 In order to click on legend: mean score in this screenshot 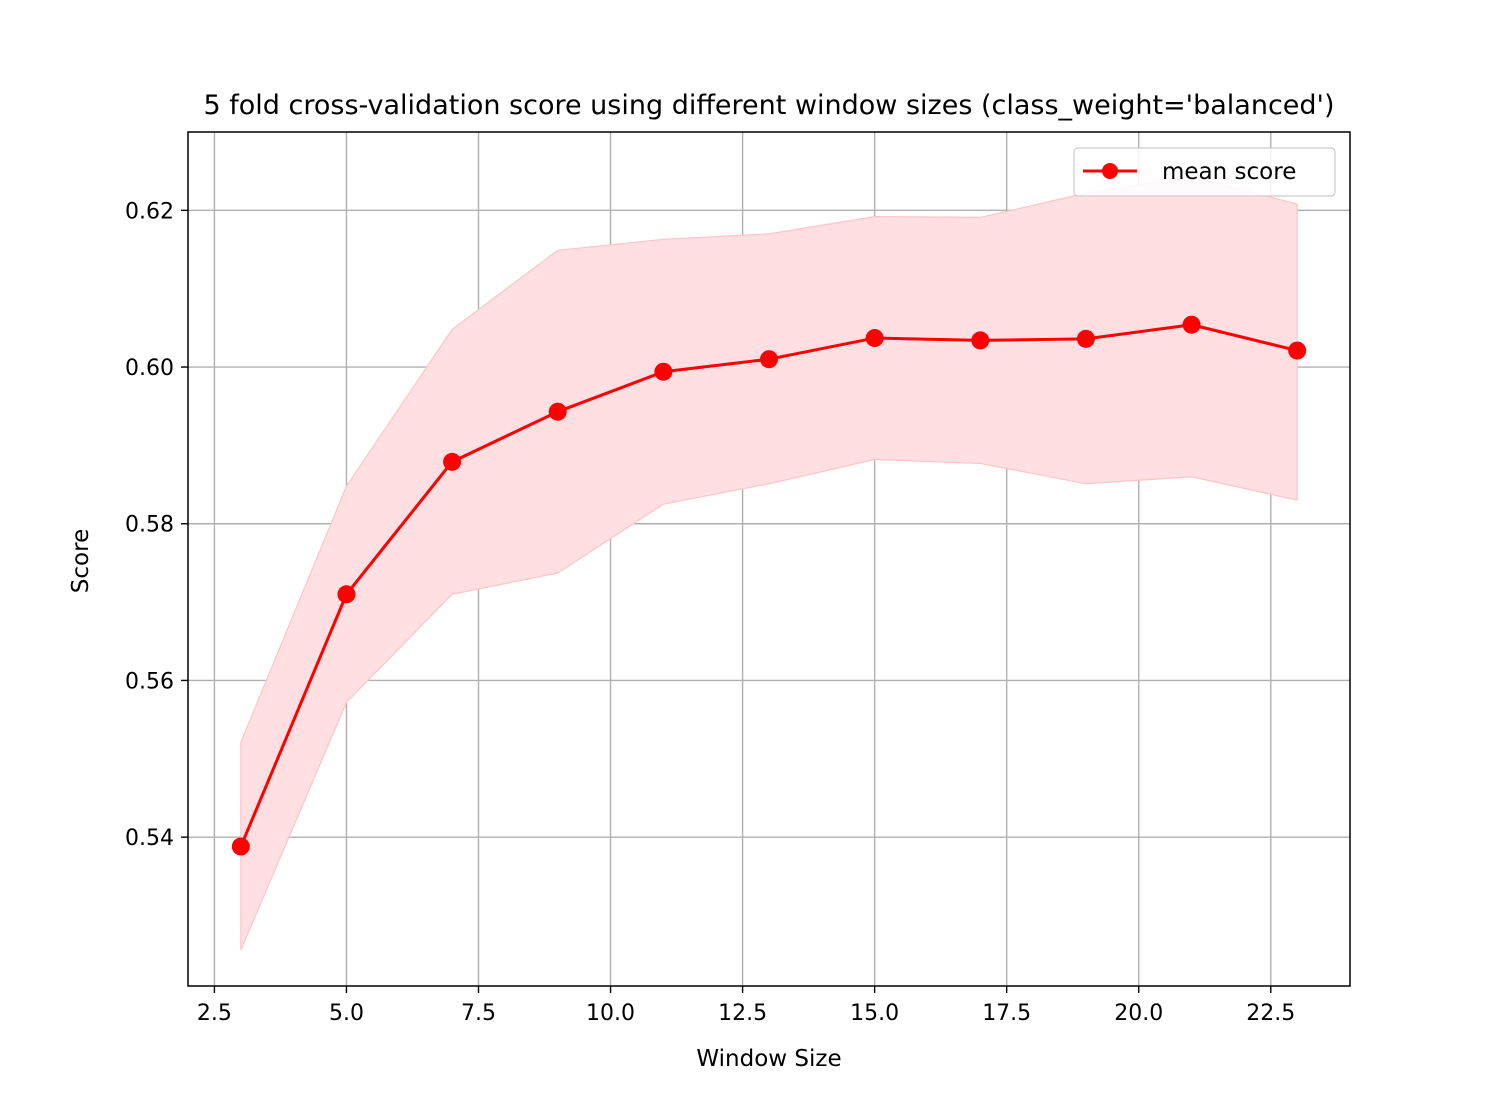, I will do `click(1204, 172)`.